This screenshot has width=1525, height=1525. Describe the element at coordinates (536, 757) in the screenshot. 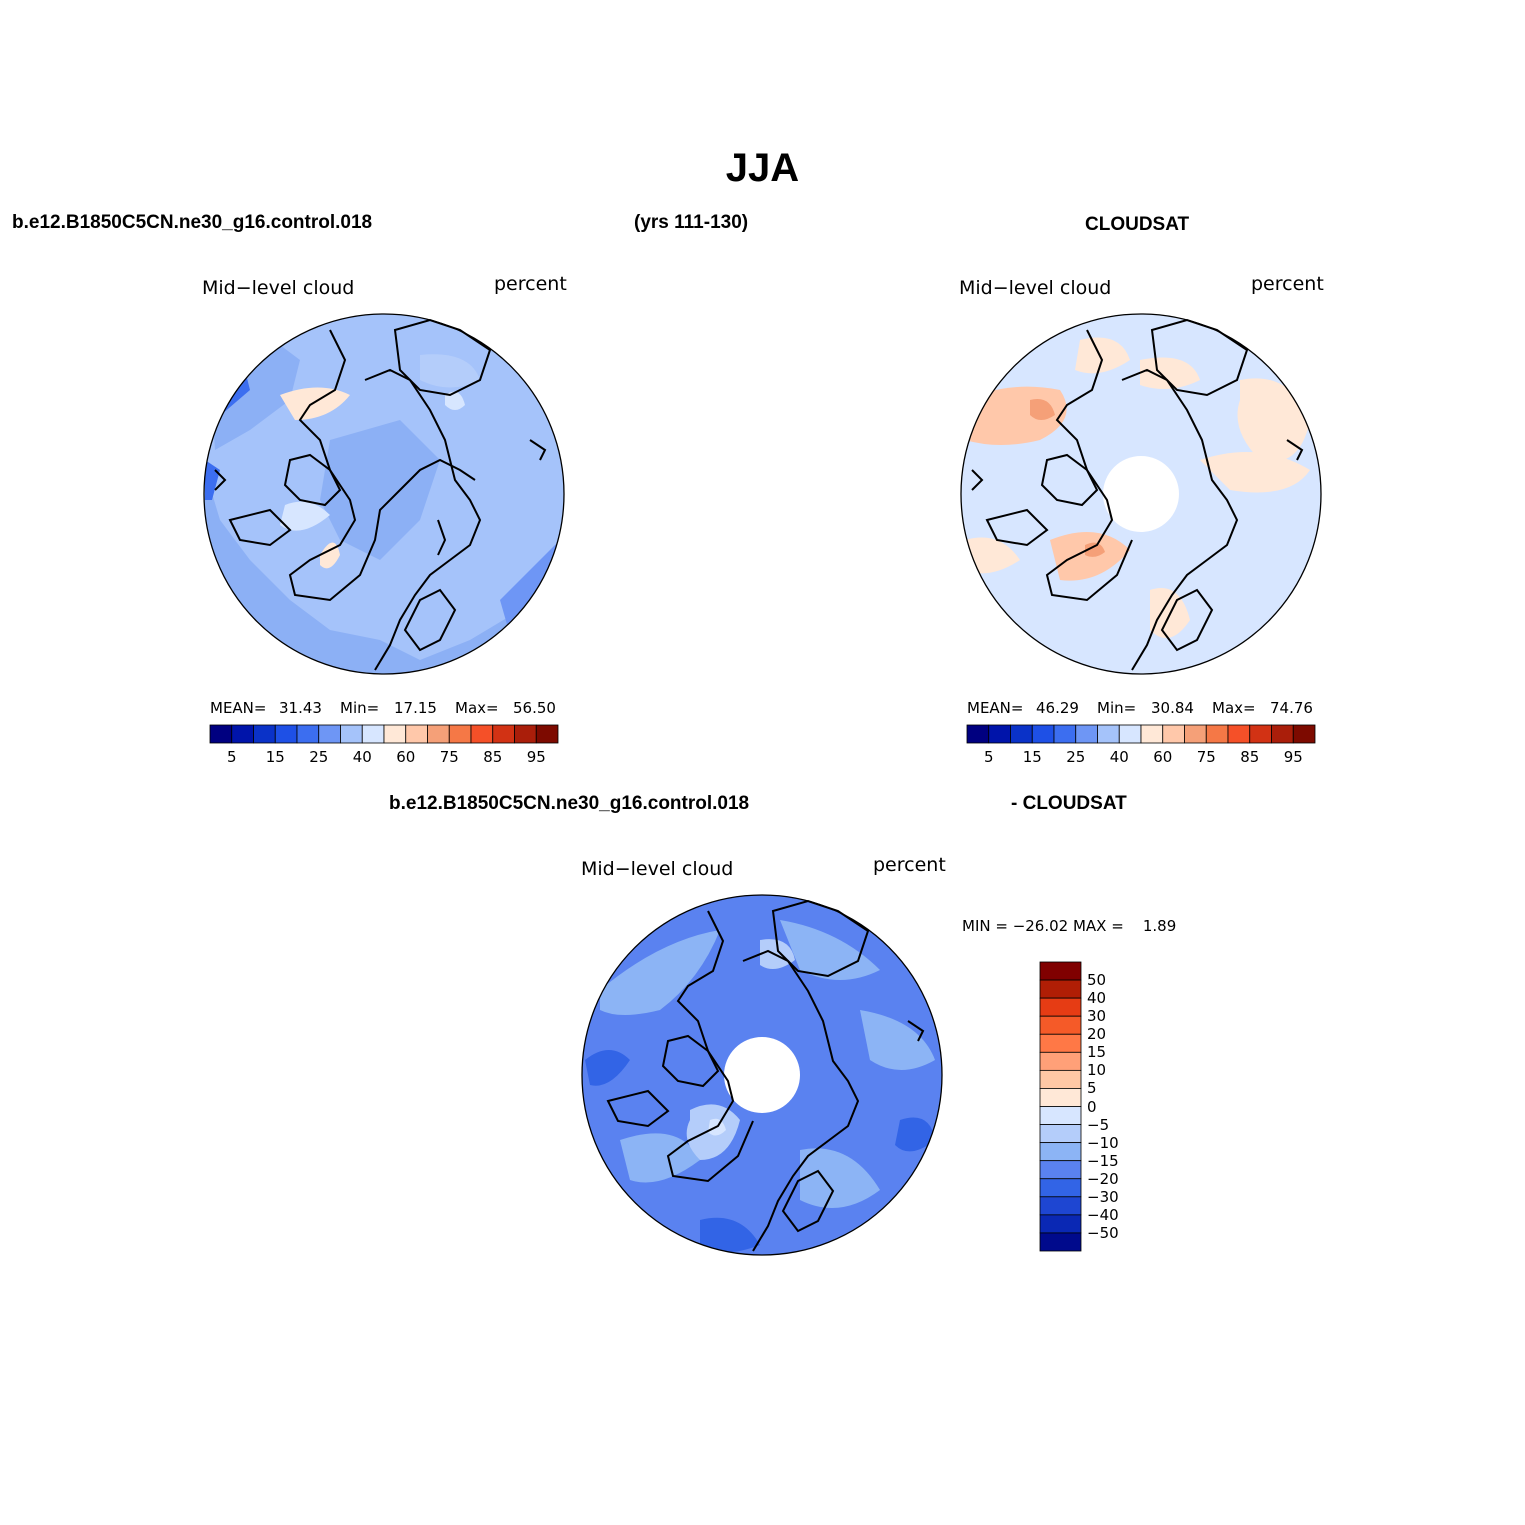

I see `model-colorbar-tick-label: 95` at that location.